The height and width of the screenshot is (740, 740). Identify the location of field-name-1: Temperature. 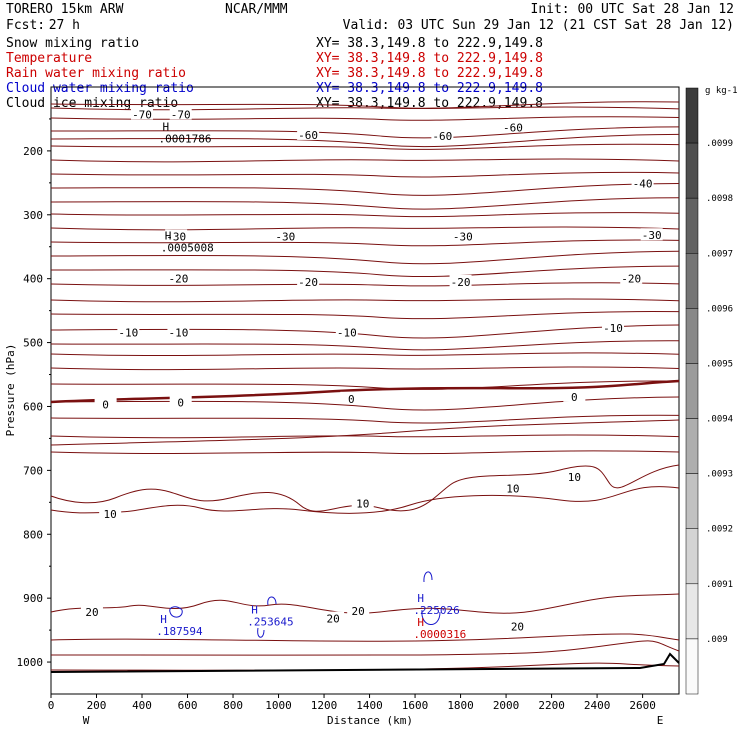
(49, 58).